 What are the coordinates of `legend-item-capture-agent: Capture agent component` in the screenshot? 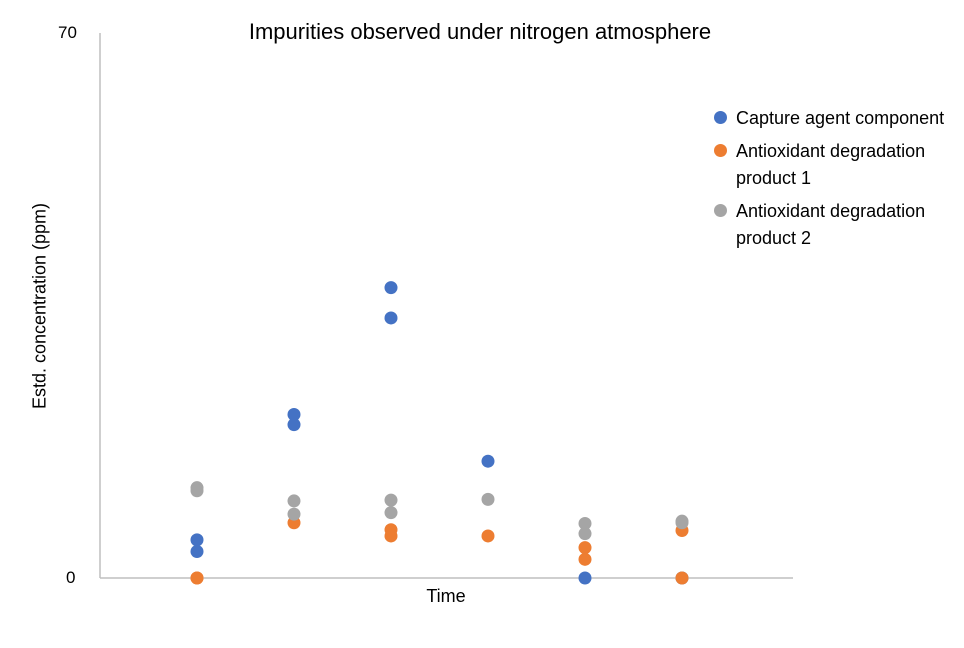 It's located at (836, 118).